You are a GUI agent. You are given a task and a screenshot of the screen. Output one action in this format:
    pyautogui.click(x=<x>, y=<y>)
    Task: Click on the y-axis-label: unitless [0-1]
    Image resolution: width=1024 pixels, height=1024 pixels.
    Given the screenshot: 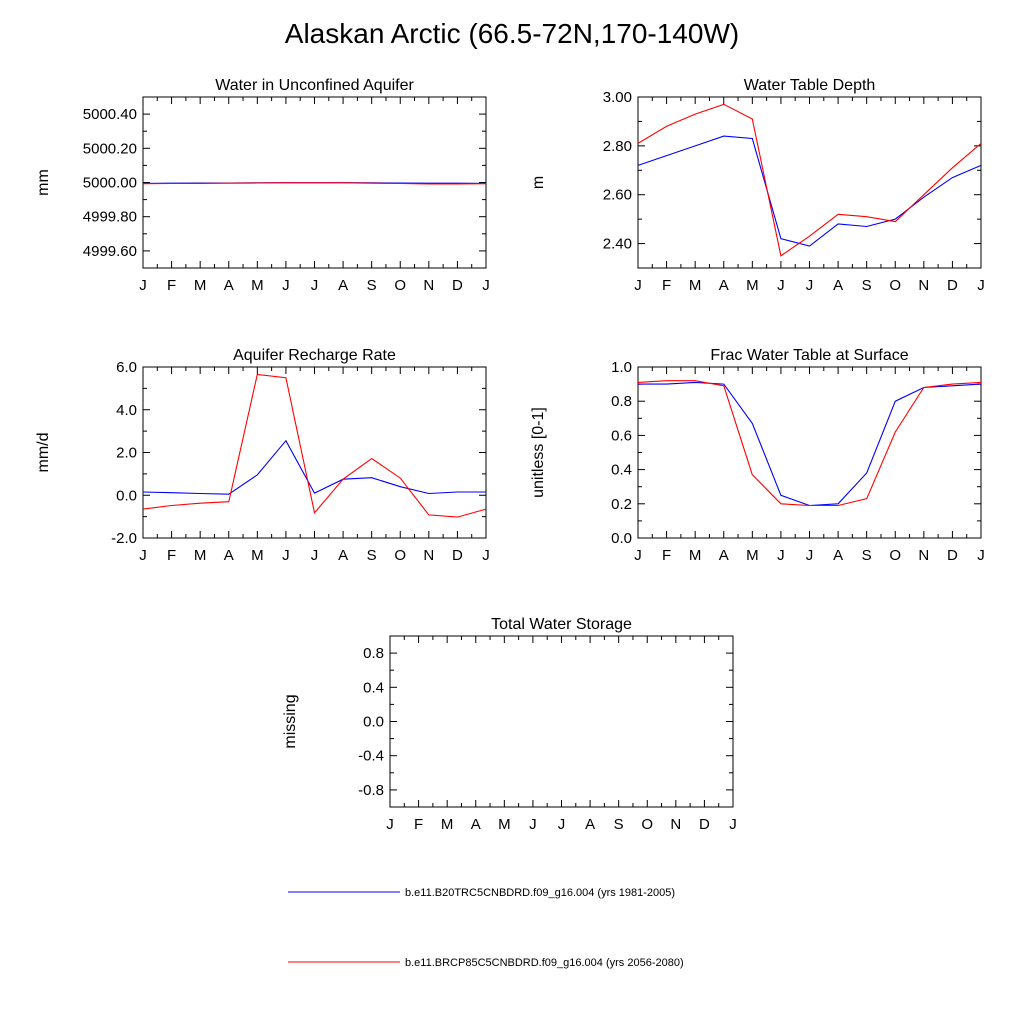 What is the action you would take?
    pyautogui.click(x=538, y=452)
    